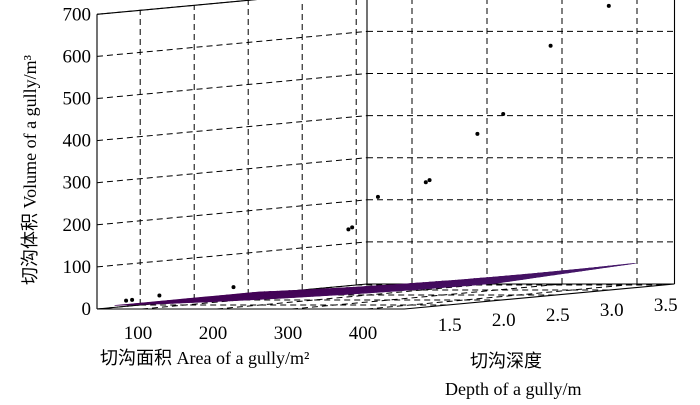 The width and height of the screenshot is (700, 405). Describe the element at coordinates (288, 333) in the screenshot. I see `x-tick-label: 300` at that location.